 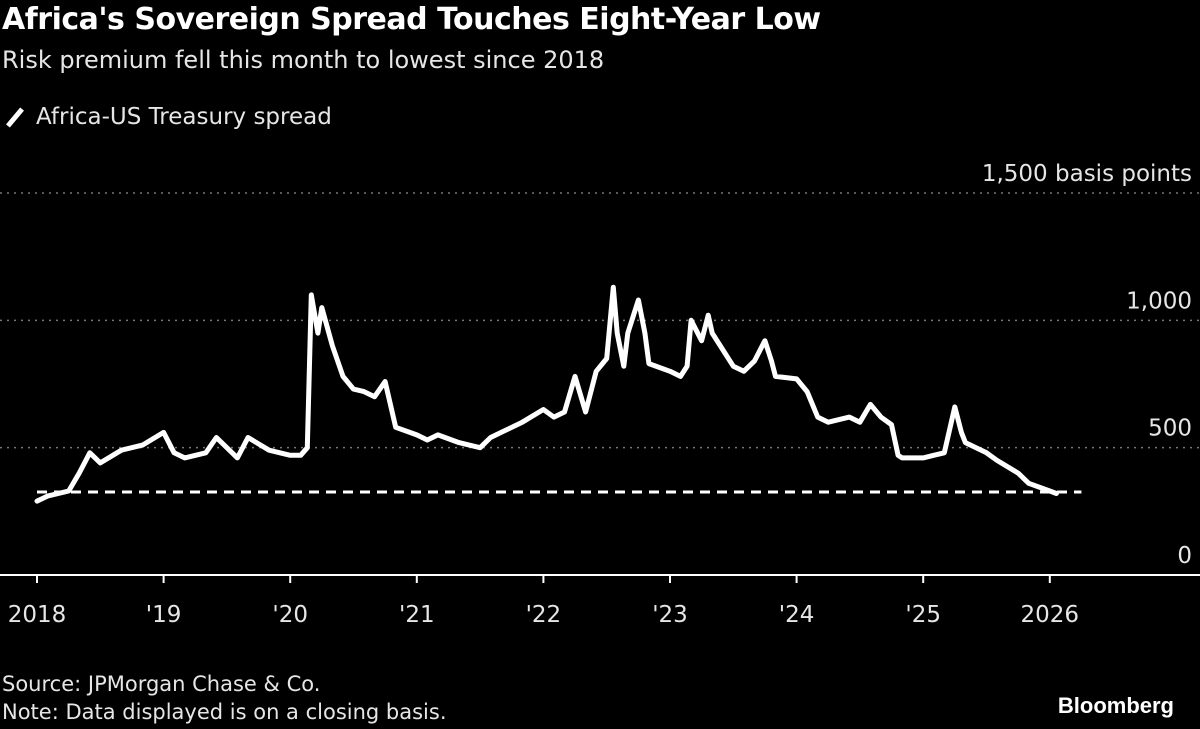 I want to click on legend: Africa-US Treasury spread, so click(x=168, y=117).